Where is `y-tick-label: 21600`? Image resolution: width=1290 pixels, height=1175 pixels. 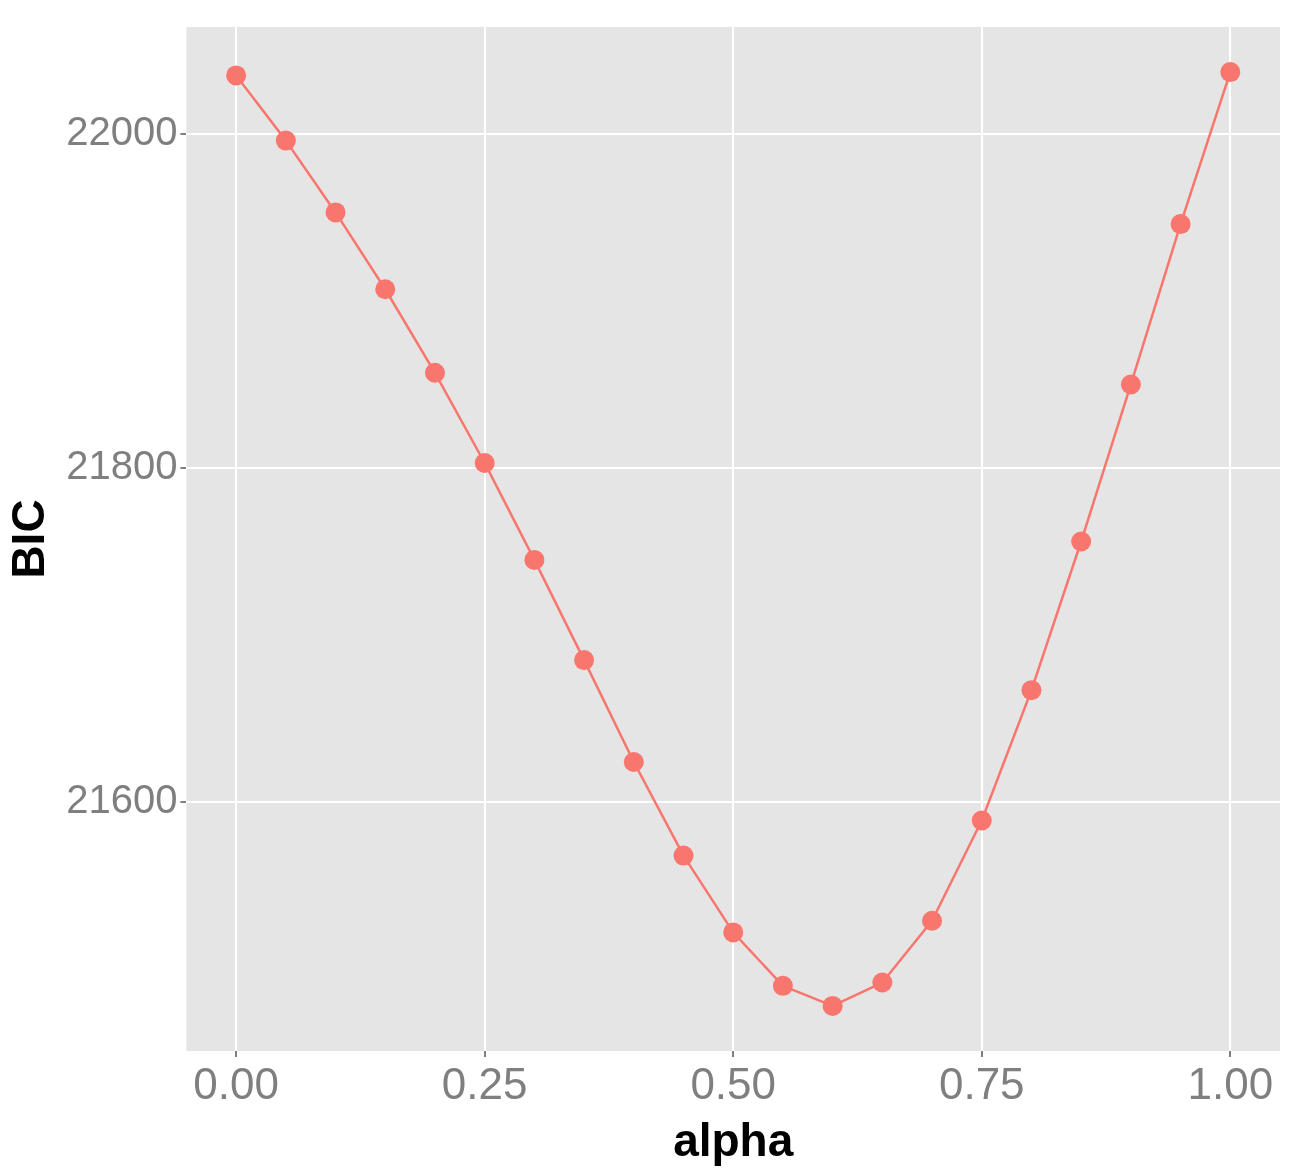 y-tick-label: 21600 is located at coordinates (122, 799).